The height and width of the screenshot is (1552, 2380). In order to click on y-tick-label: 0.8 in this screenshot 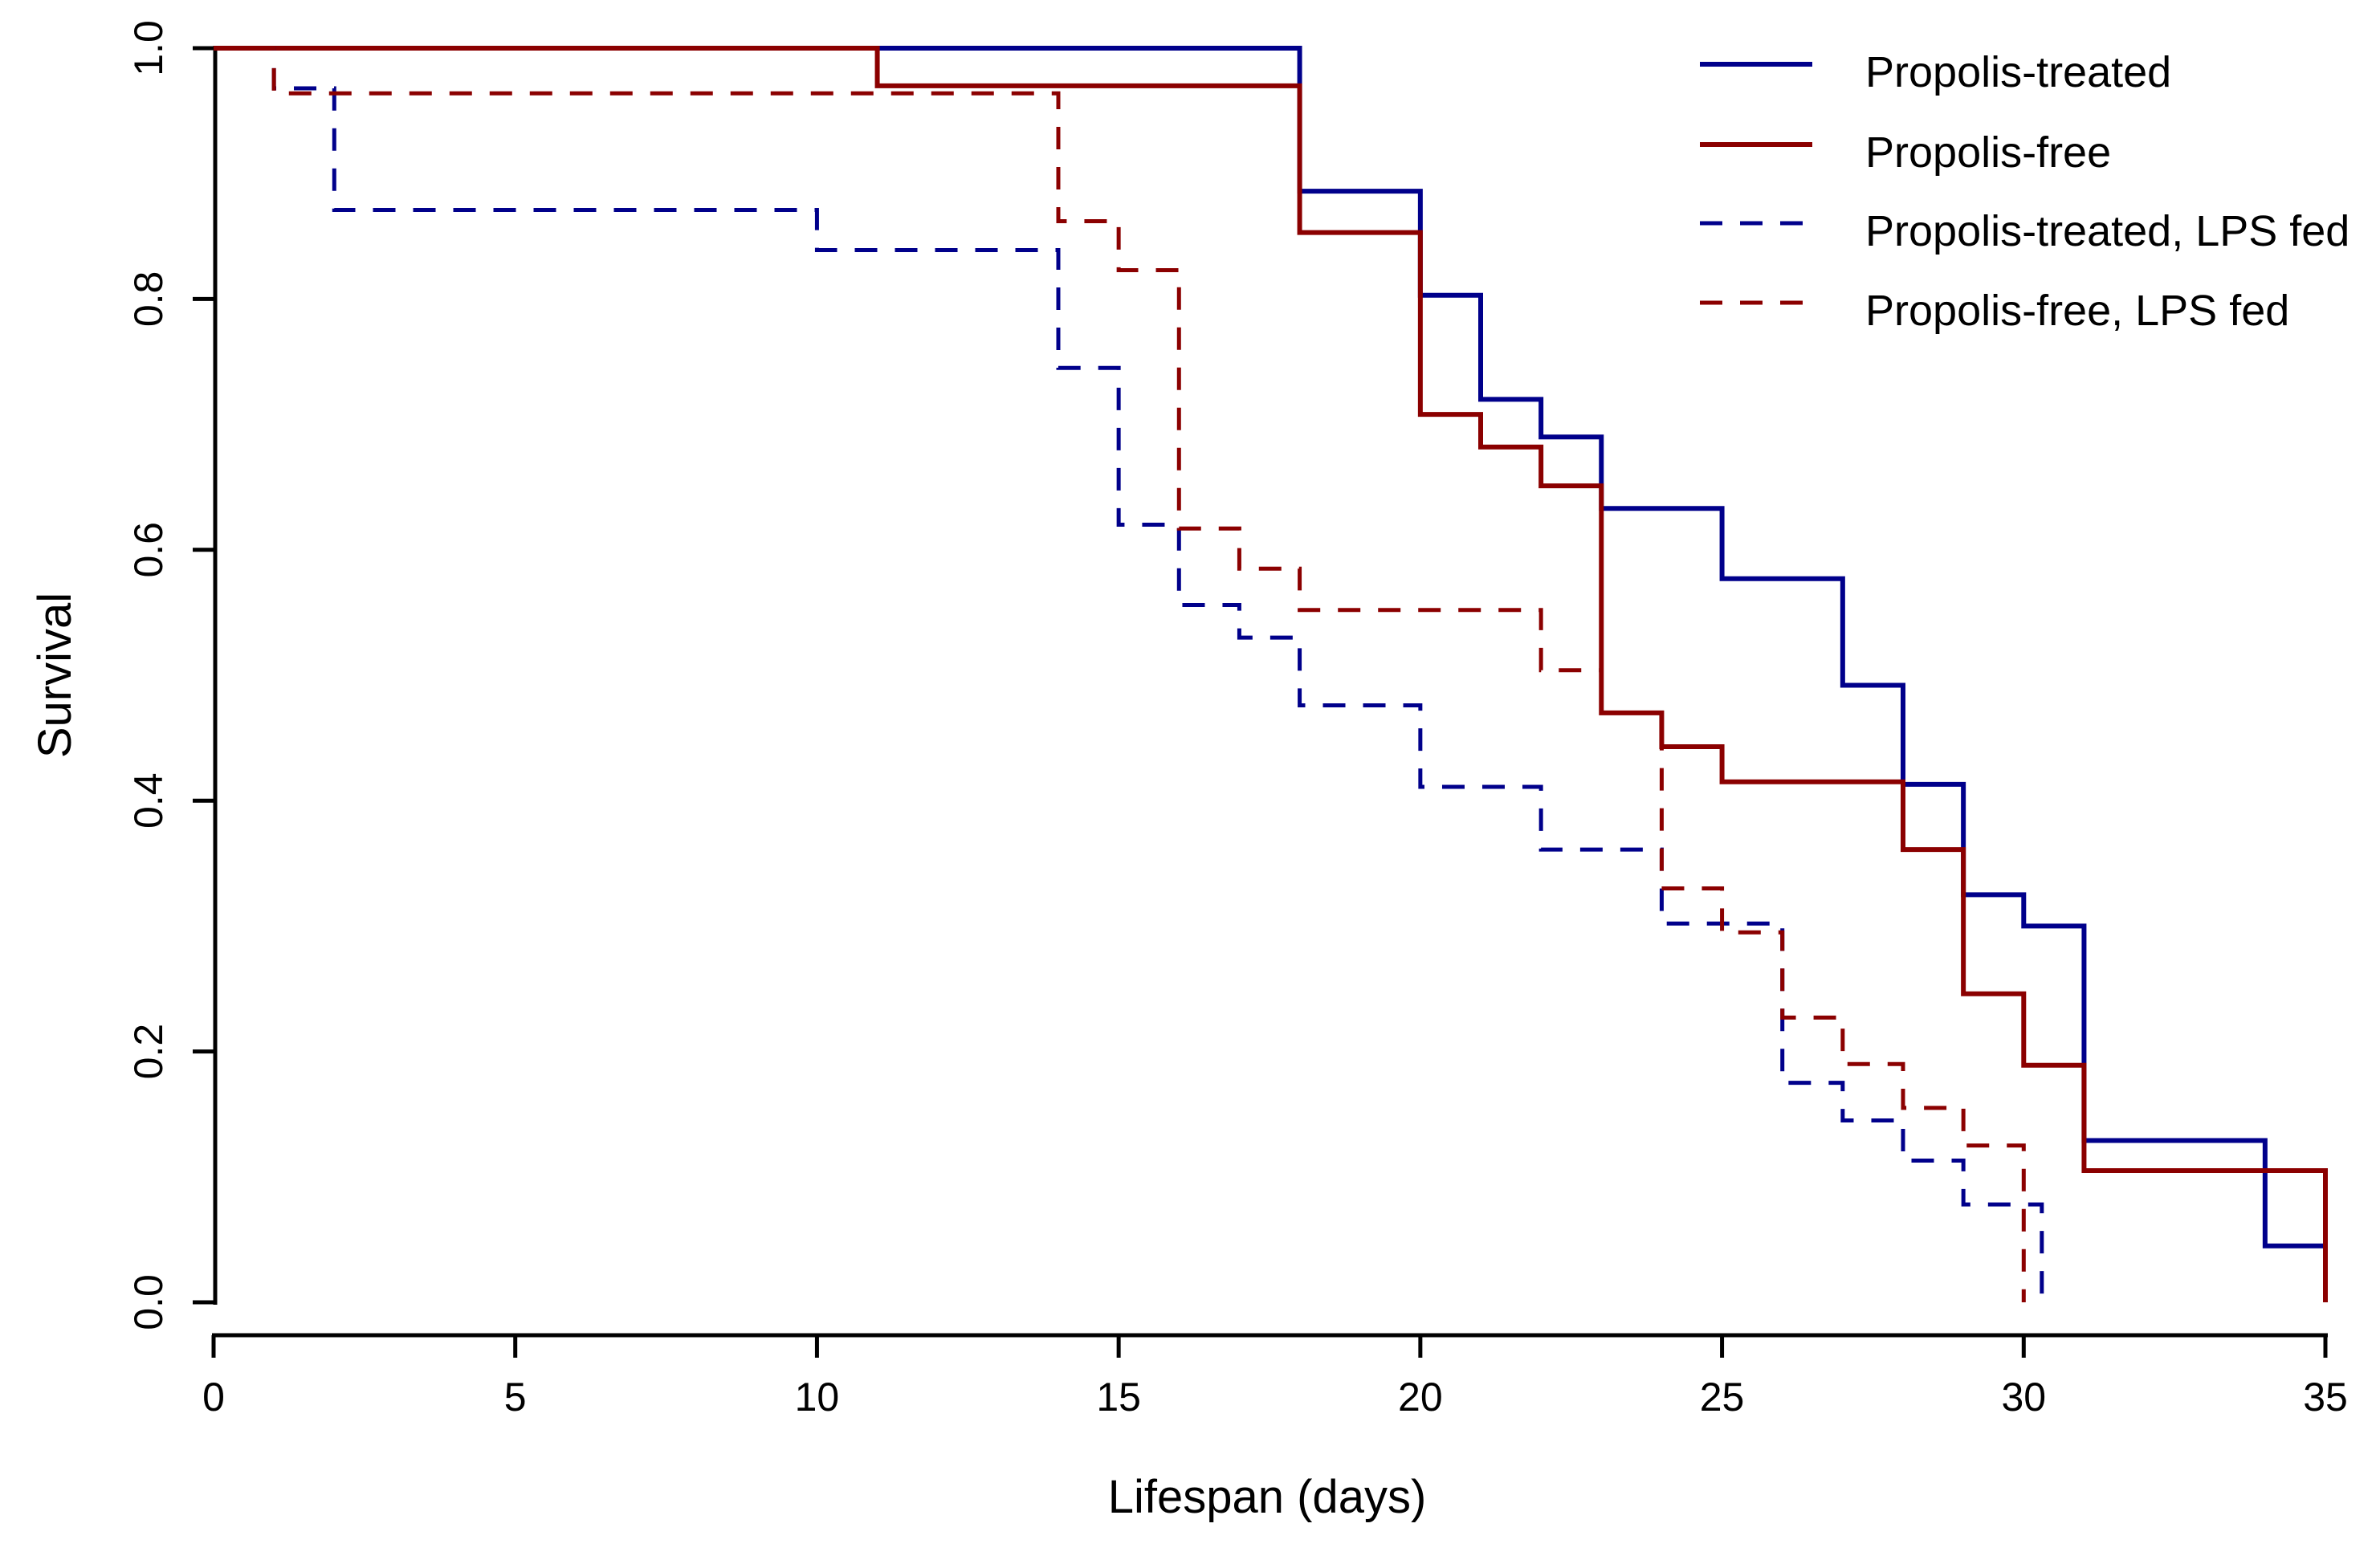, I will do `click(148, 299)`.